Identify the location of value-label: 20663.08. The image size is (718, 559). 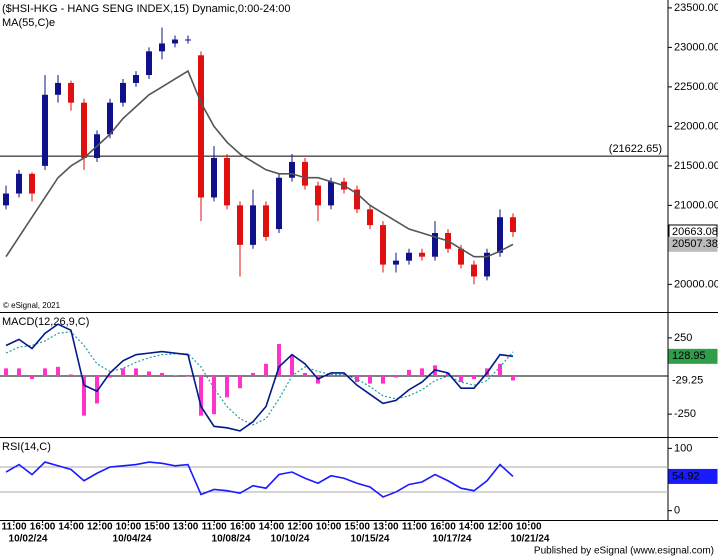
(695, 232).